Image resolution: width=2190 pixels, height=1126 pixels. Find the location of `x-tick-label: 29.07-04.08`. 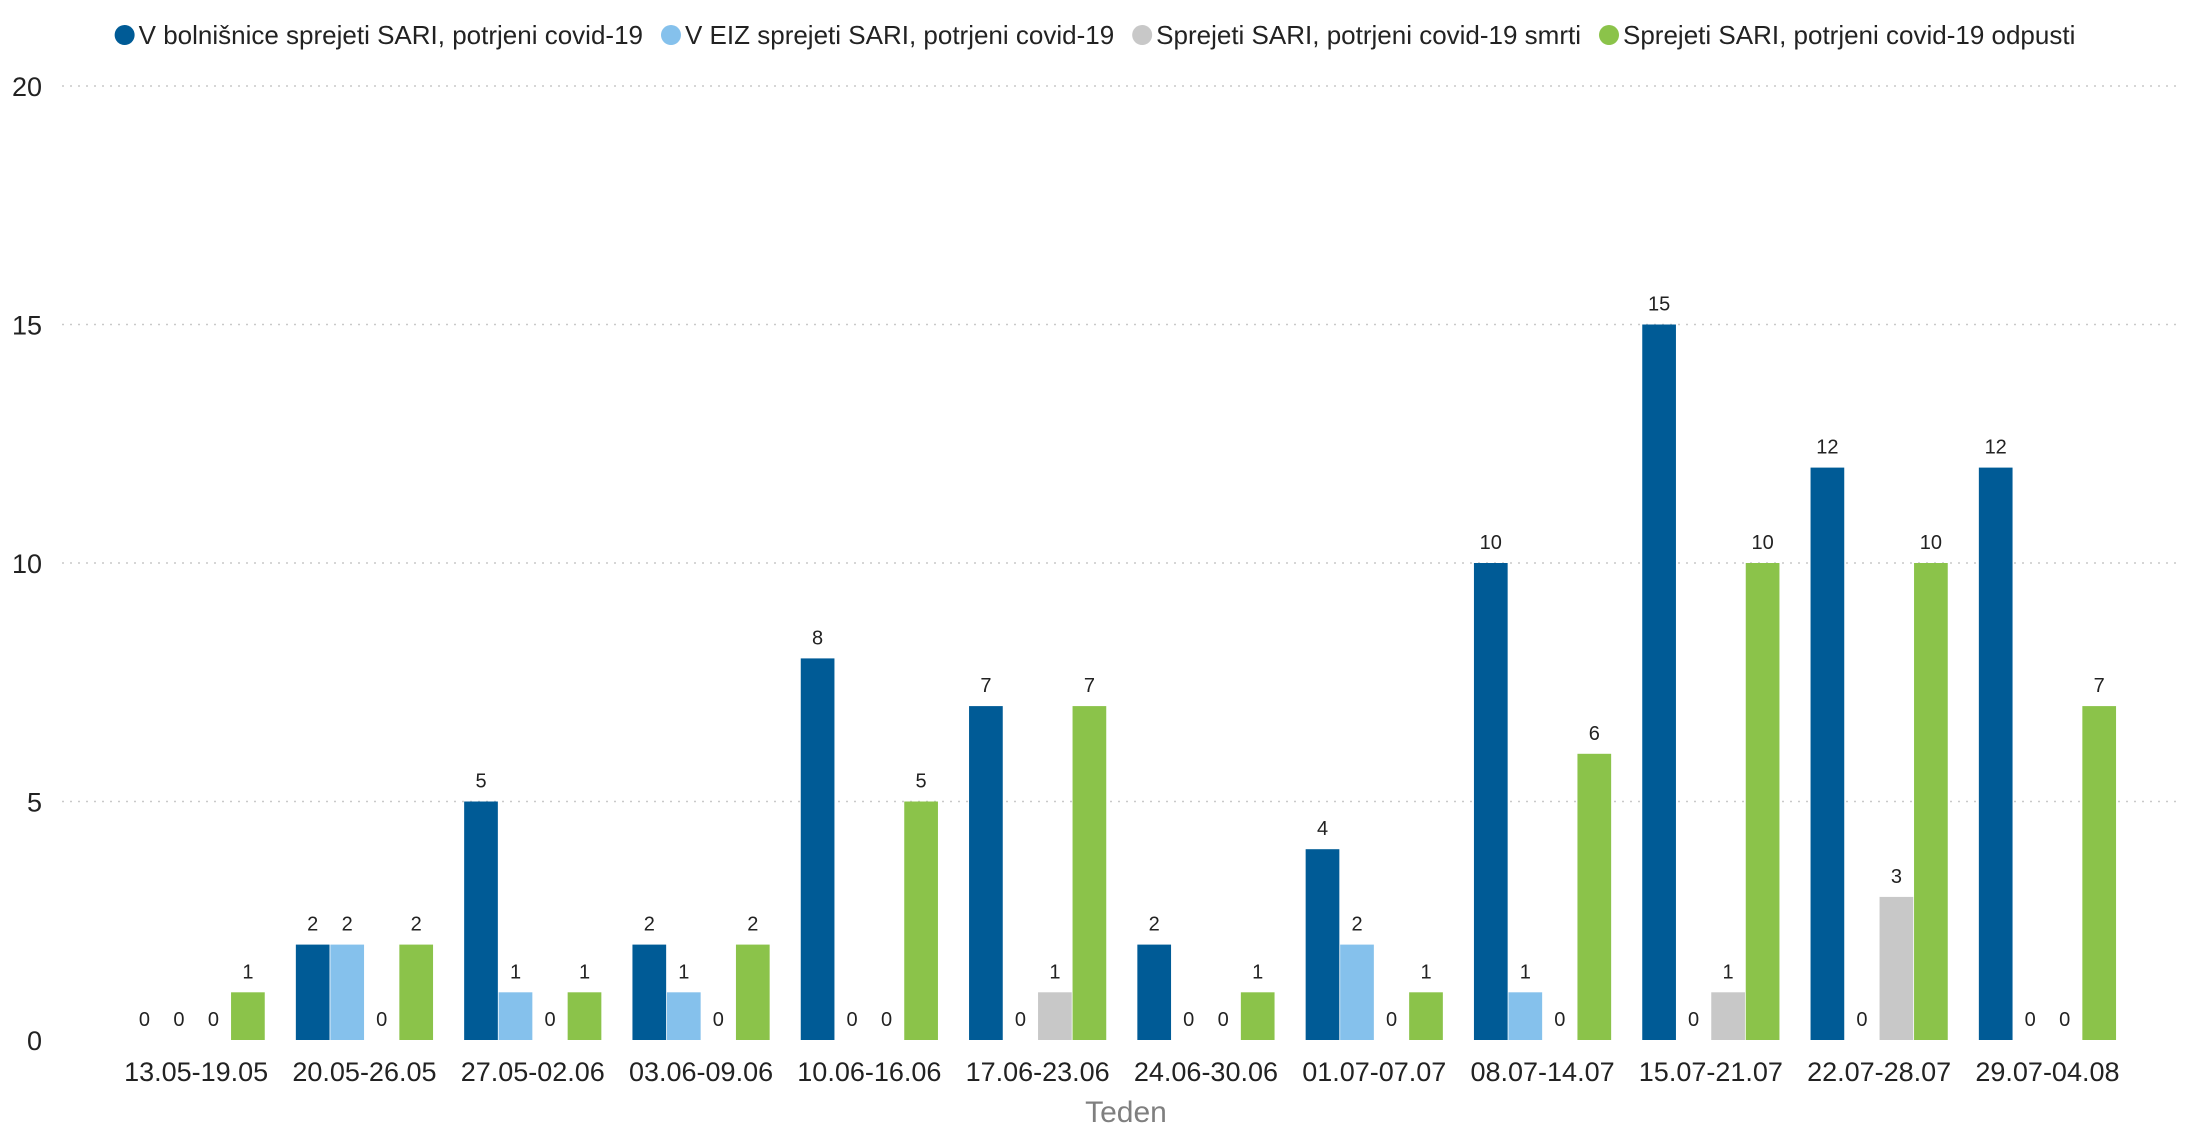

x-tick-label: 29.07-04.08 is located at coordinates (2047, 1072).